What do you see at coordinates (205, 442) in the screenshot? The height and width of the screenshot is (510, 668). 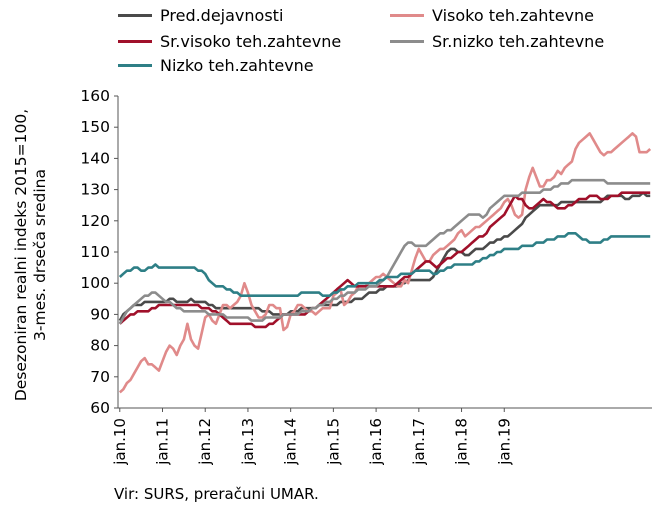 I see `x-tick-label: jan.12` at bounding box center [205, 442].